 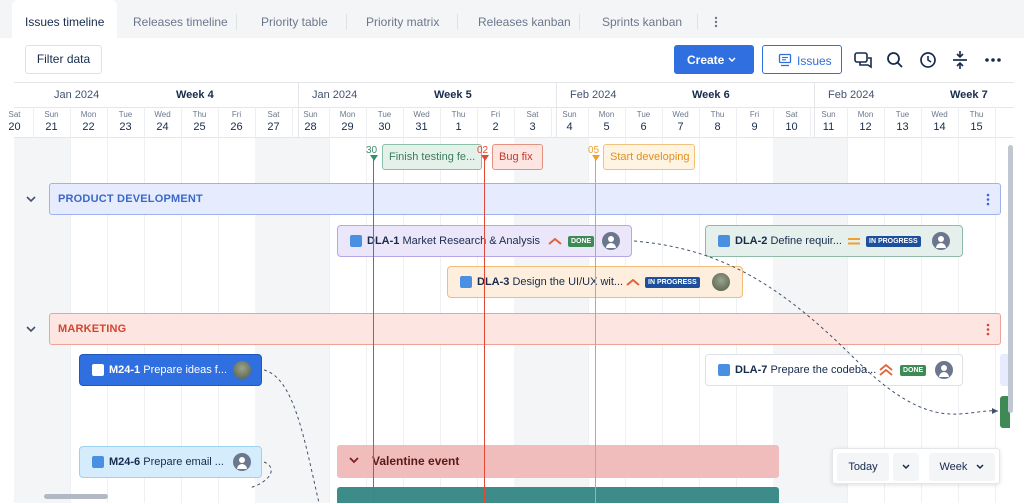 I want to click on today-button: Today, so click(x=863, y=467).